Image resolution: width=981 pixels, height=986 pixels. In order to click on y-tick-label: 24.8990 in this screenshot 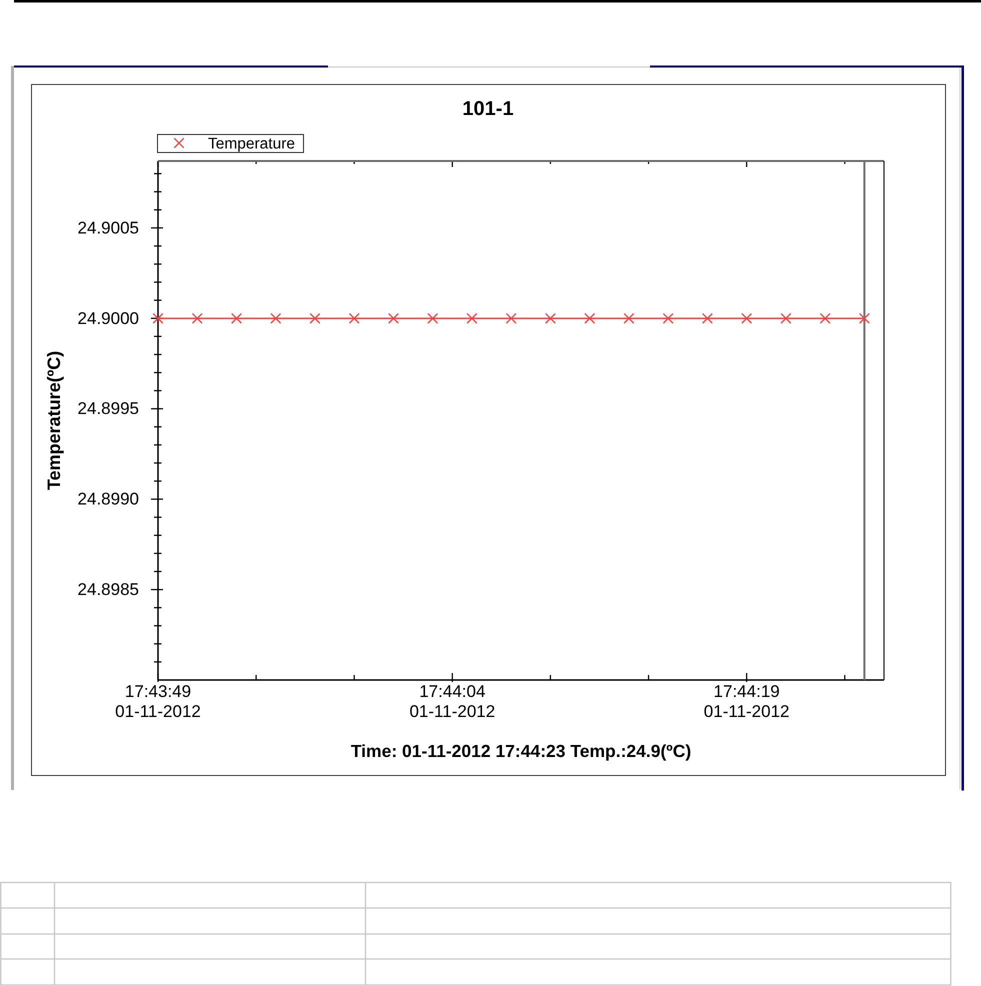, I will do `click(108, 499)`.